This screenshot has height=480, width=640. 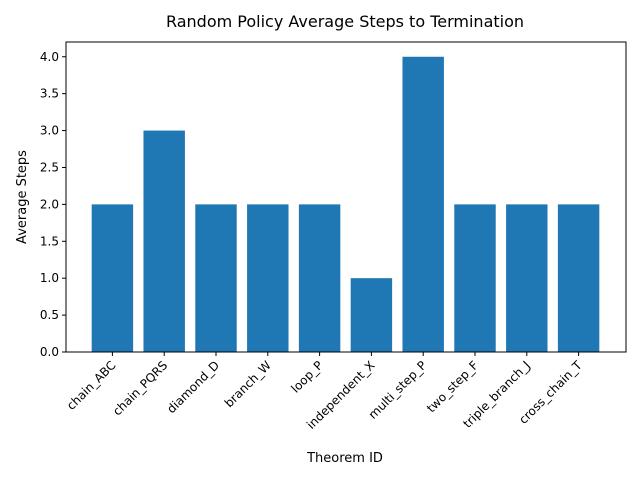 I want to click on y-tick-label: 0.5, so click(x=49, y=315).